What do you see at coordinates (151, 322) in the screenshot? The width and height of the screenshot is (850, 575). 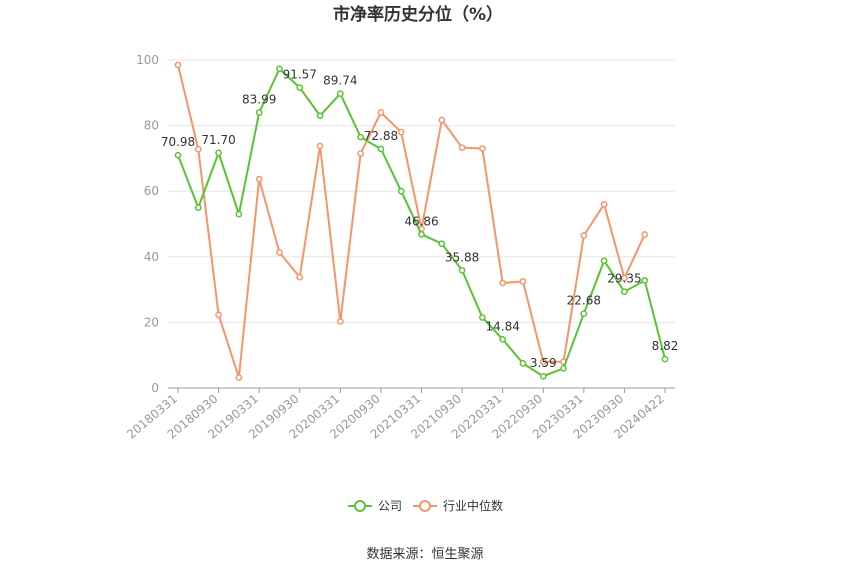 I see `y-tick-label: 20` at bounding box center [151, 322].